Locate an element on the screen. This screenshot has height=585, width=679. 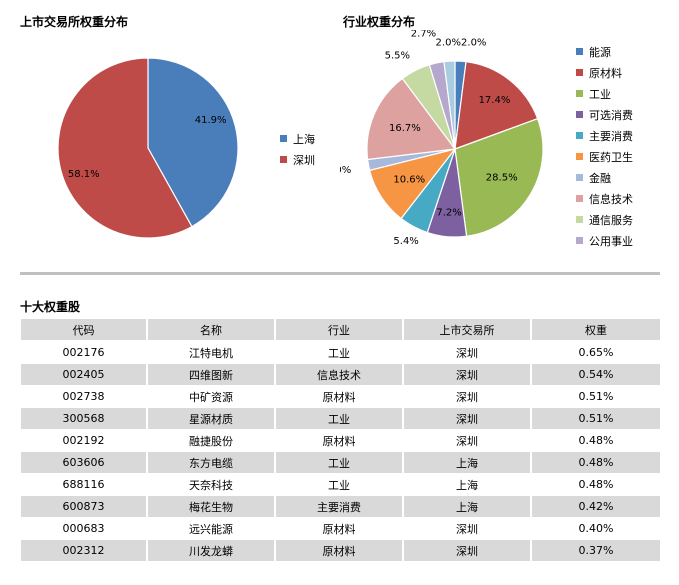
legend-item: 深圳 is located at coordinates (297, 159).